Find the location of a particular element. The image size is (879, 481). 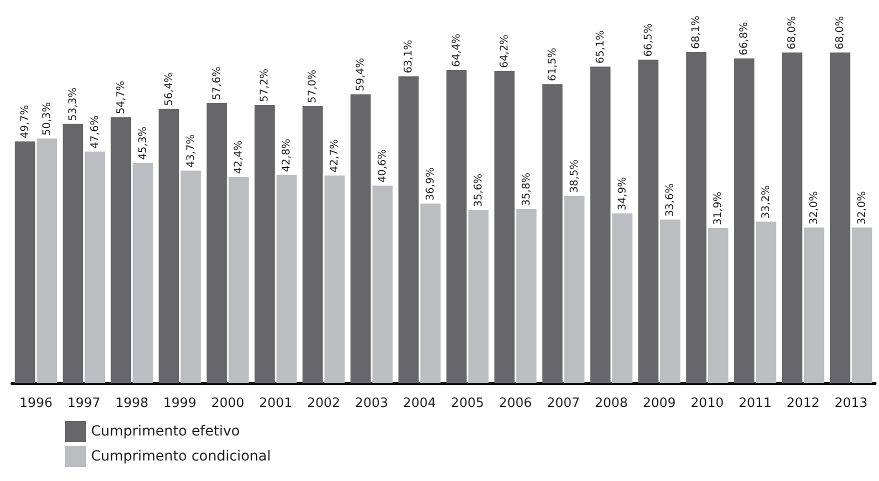

data-label: 43,7% is located at coordinates (190, 151).